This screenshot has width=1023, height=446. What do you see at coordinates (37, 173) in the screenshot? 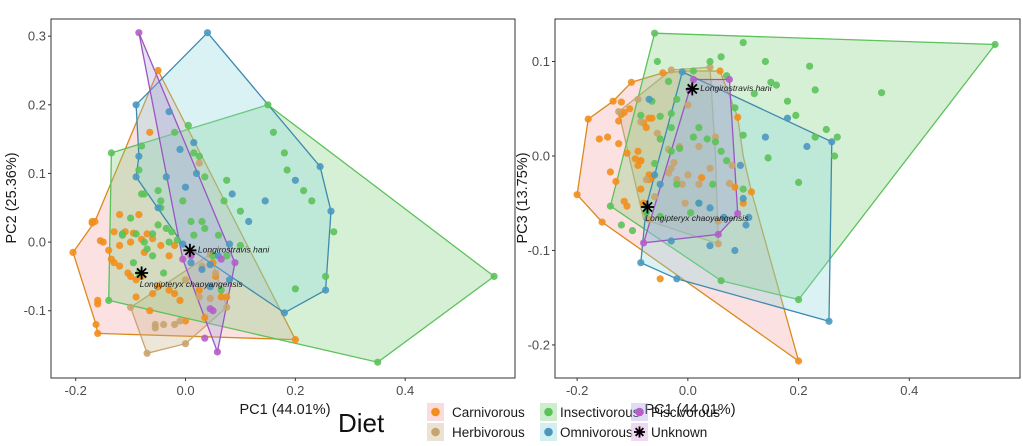
I see `y-tick-label: 0.1` at bounding box center [37, 173].